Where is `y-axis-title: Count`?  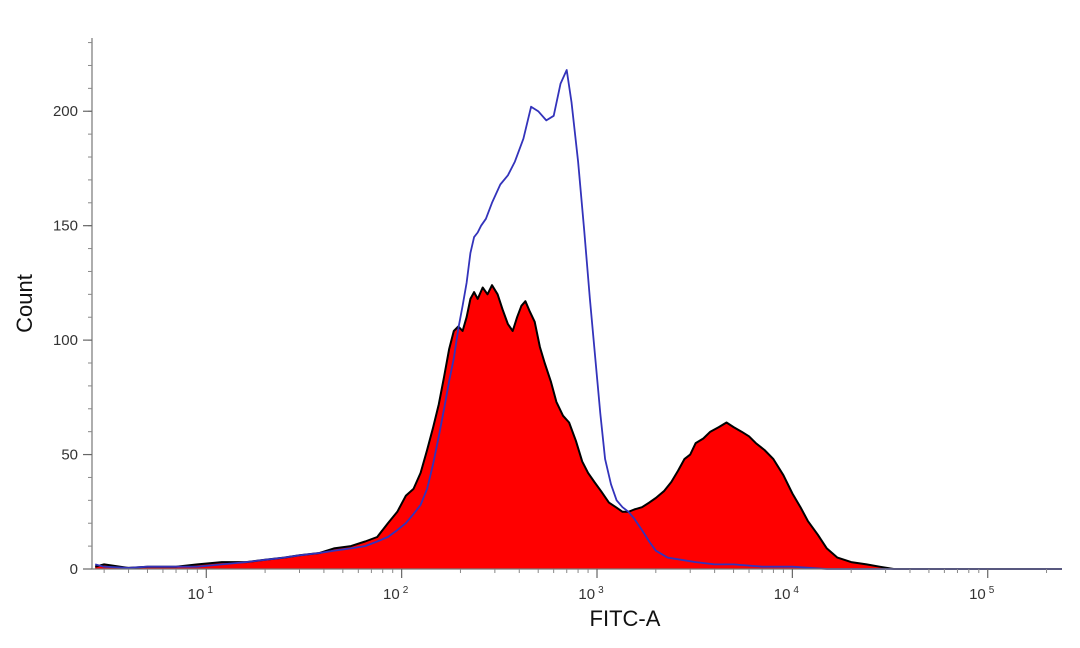
y-axis-title: Count is located at coordinates (24, 303).